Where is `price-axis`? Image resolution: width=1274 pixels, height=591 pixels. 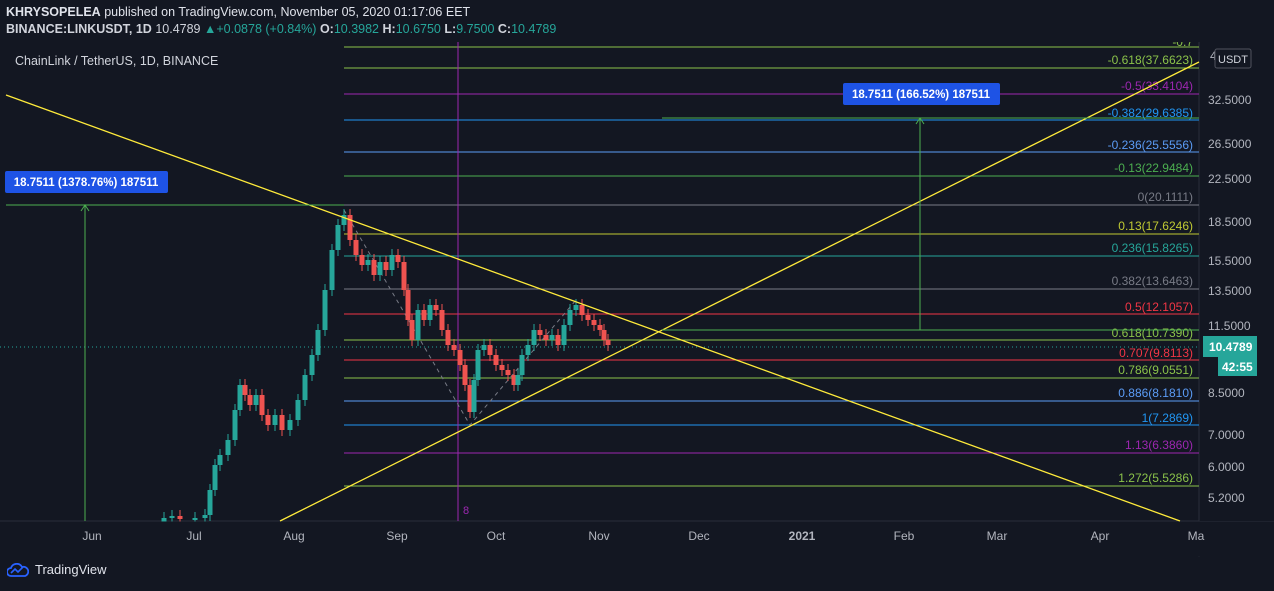
price-axis is located at coordinates (1237, 281).